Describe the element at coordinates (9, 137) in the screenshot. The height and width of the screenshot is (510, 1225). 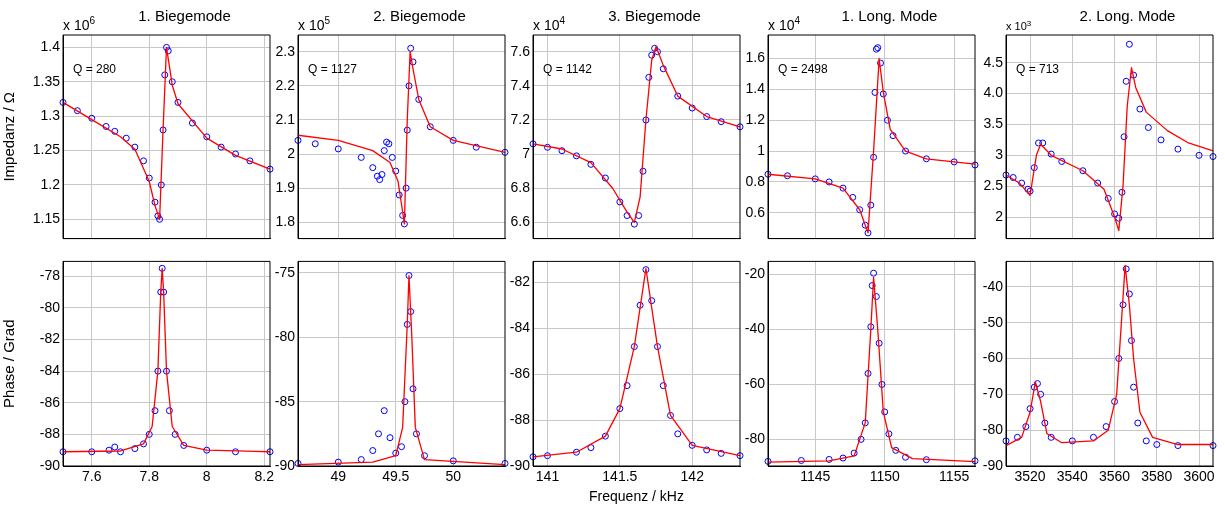
I see `y-axis-title: Impedanz / Ω` at that location.